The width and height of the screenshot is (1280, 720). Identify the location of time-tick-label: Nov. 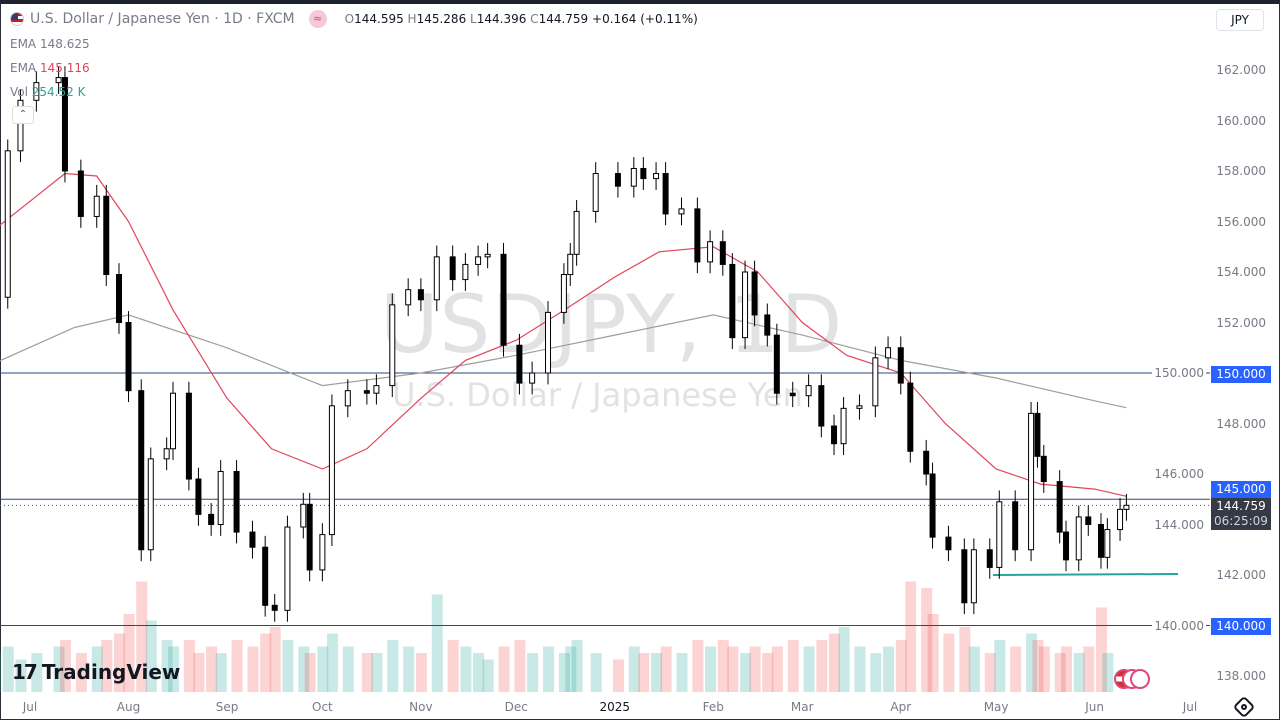
(421, 707).